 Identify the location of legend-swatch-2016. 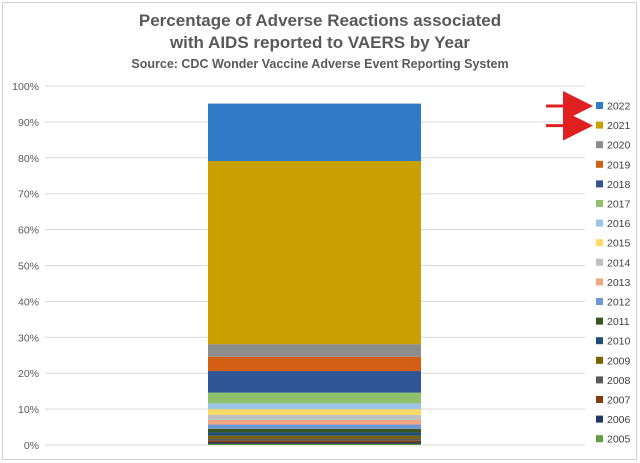
(599, 223).